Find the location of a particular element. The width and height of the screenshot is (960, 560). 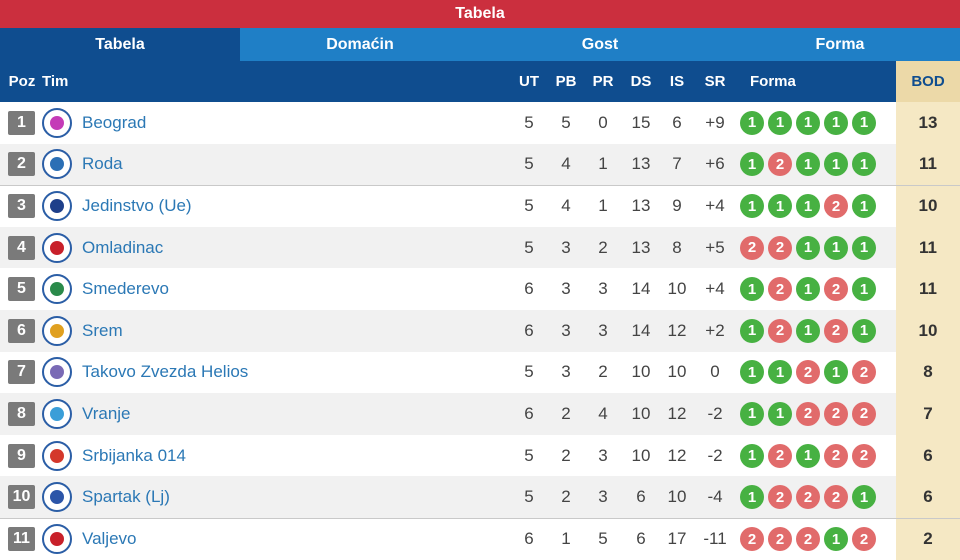

team-cell: Srbijanka 014 is located at coordinates (276, 456).